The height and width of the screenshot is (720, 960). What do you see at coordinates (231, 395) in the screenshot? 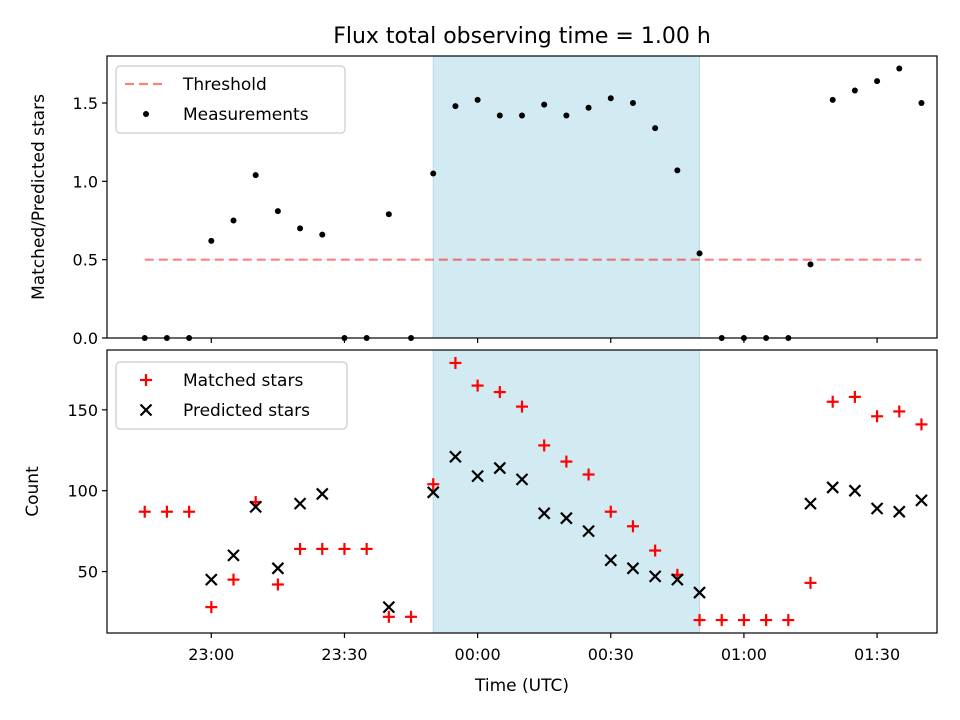
I see `count-legend-box` at bounding box center [231, 395].